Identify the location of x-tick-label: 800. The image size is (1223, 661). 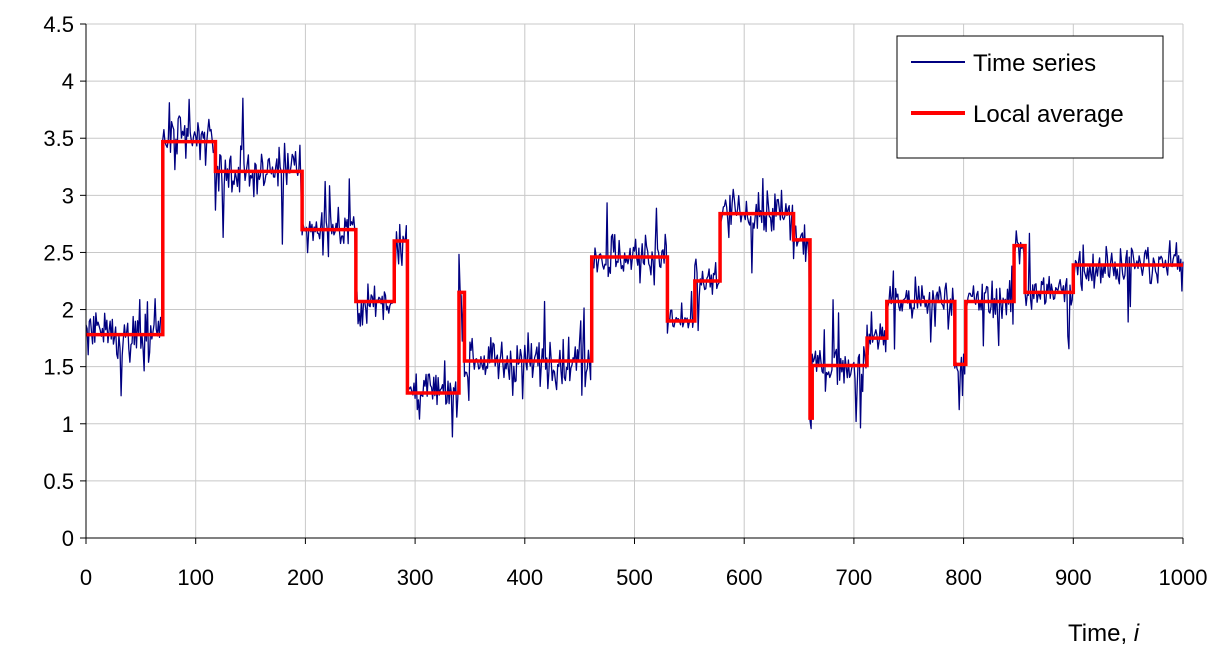
(963, 577).